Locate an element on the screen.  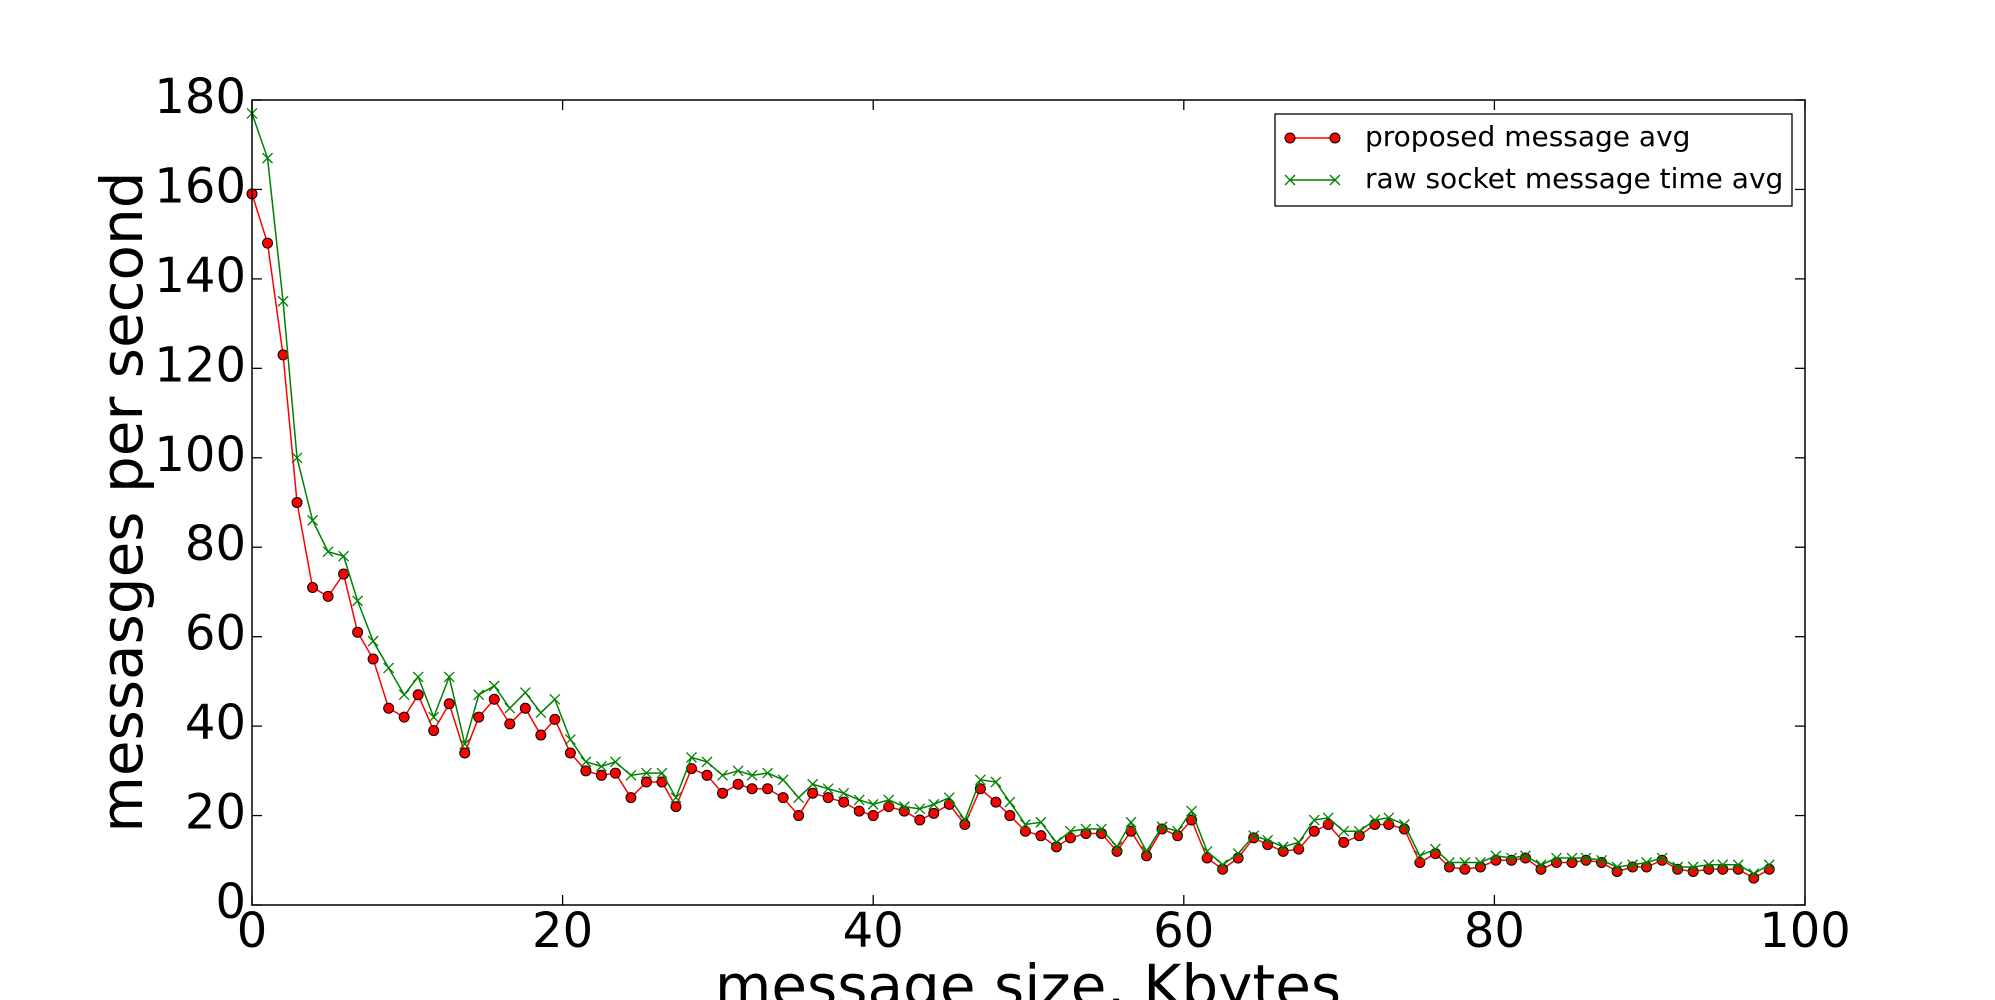
x-tick-label: 40 is located at coordinates (873, 931).